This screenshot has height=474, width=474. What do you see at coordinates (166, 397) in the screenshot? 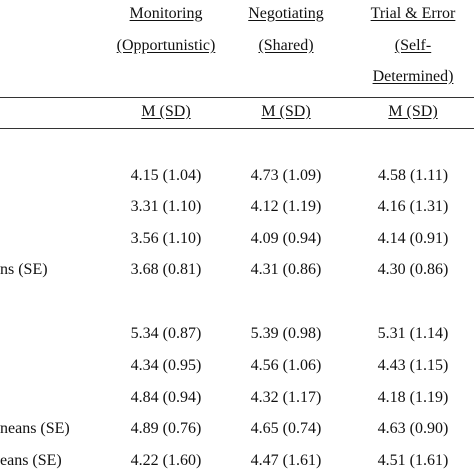
I see `cell-monitoring: 4.84 (0.94)` at bounding box center [166, 397].